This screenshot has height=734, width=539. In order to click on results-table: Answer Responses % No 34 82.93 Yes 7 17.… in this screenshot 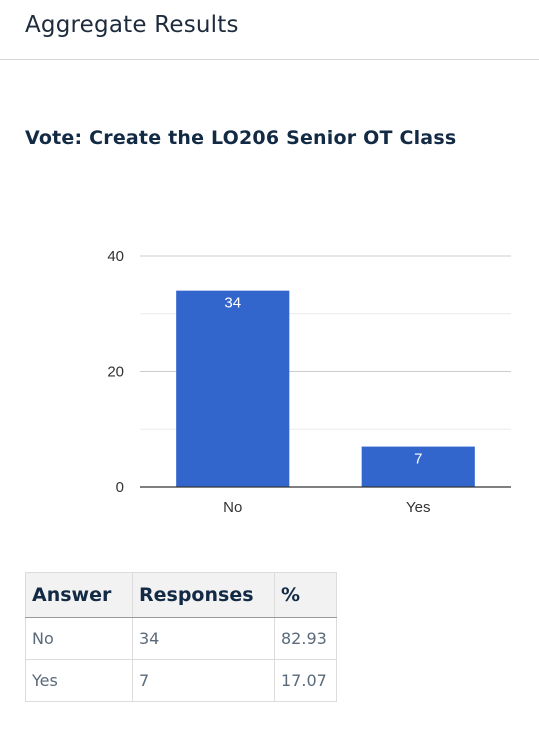, I will do `click(181, 637)`.